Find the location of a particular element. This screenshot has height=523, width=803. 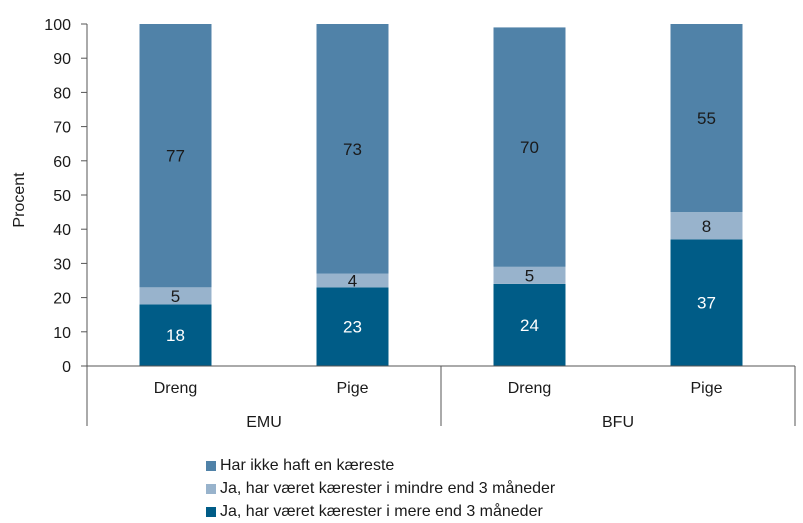

y-tick-label: 30 is located at coordinates (62, 264).